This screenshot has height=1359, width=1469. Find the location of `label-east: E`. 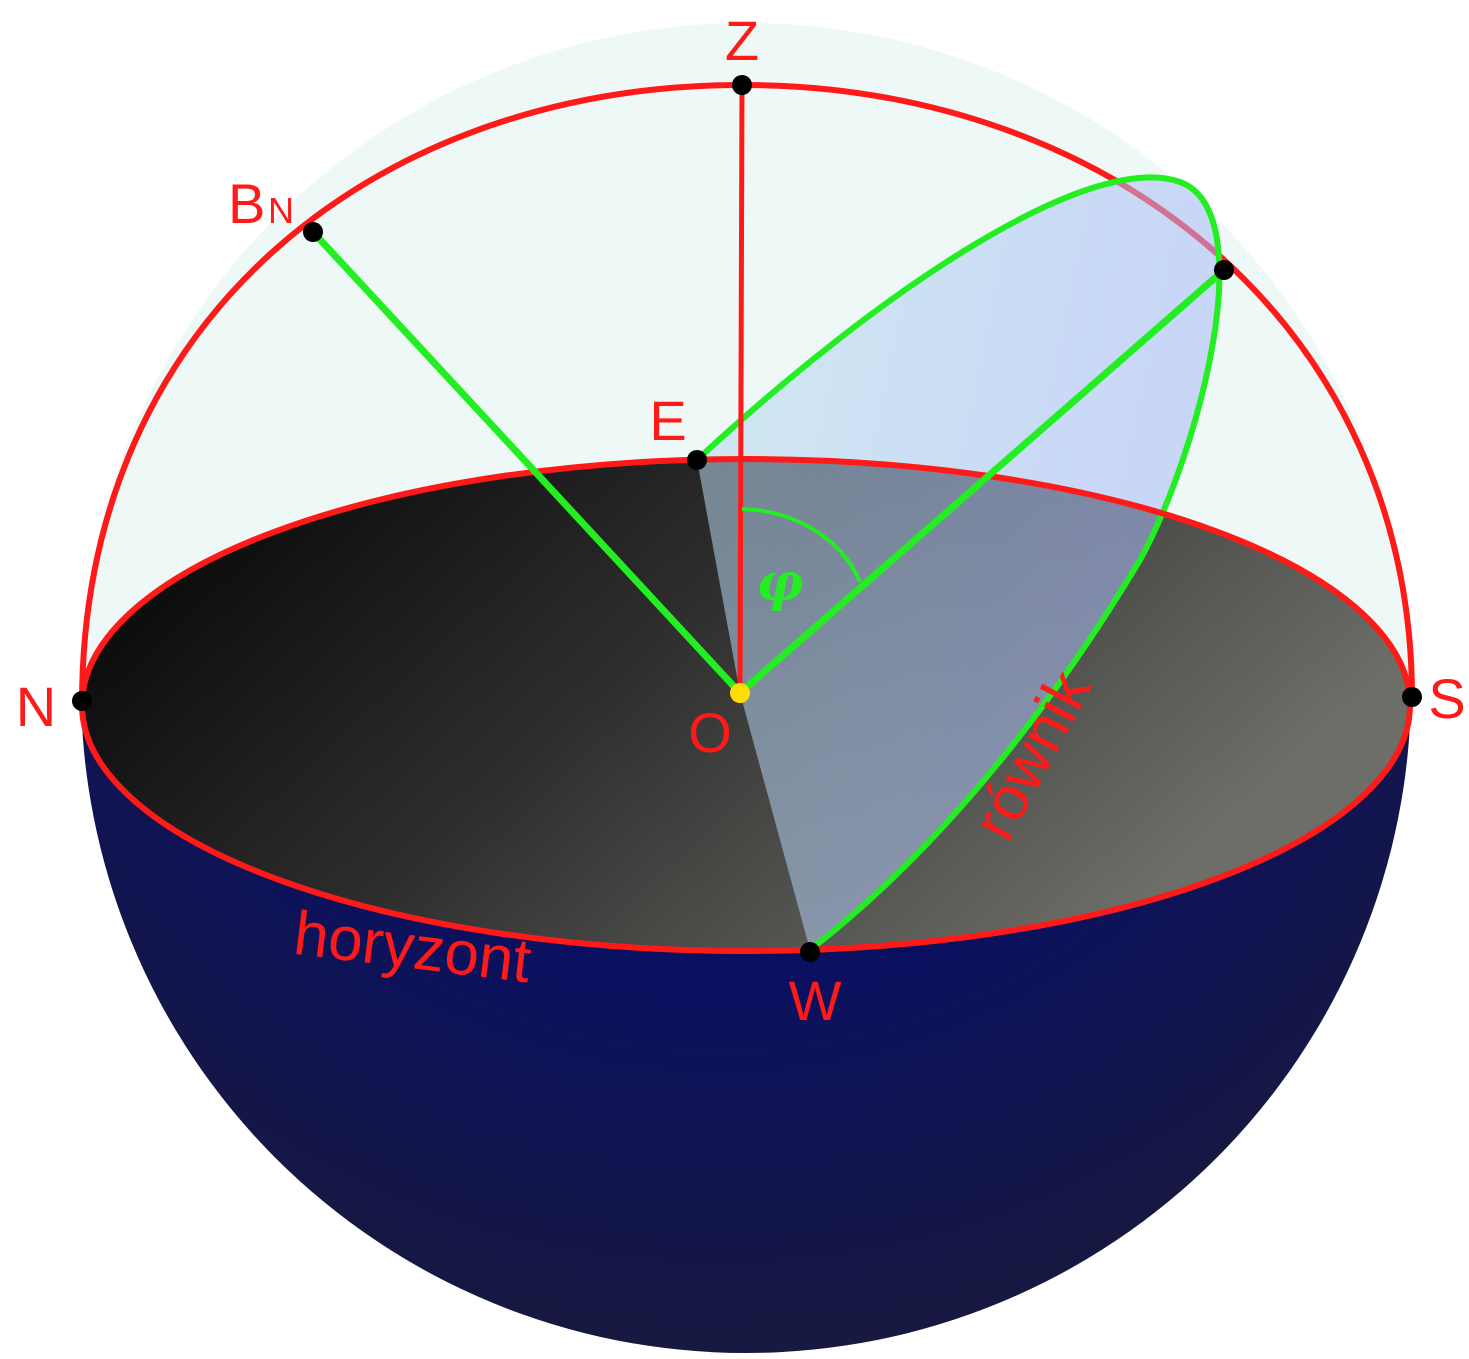

label-east: E is located at coordinates (667, 420).